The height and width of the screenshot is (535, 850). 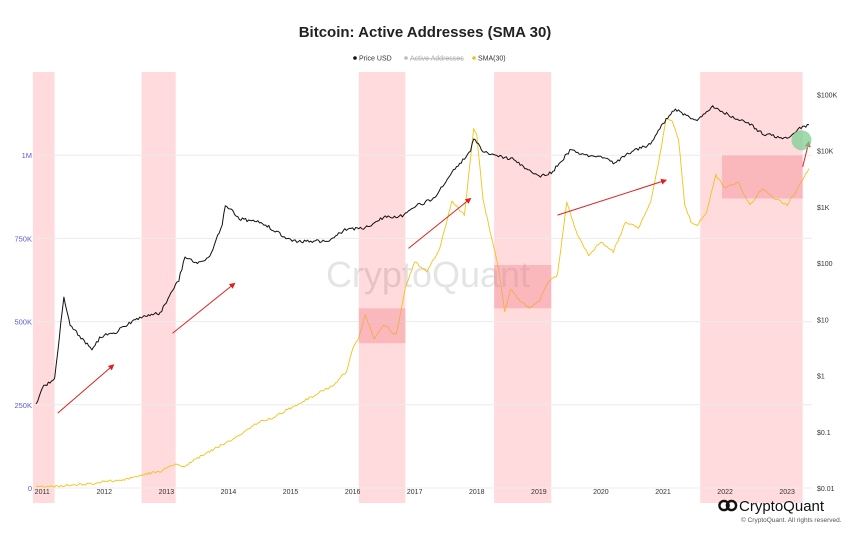 I want to click on x-tick-label: 2017, so click(x=415, y=492).